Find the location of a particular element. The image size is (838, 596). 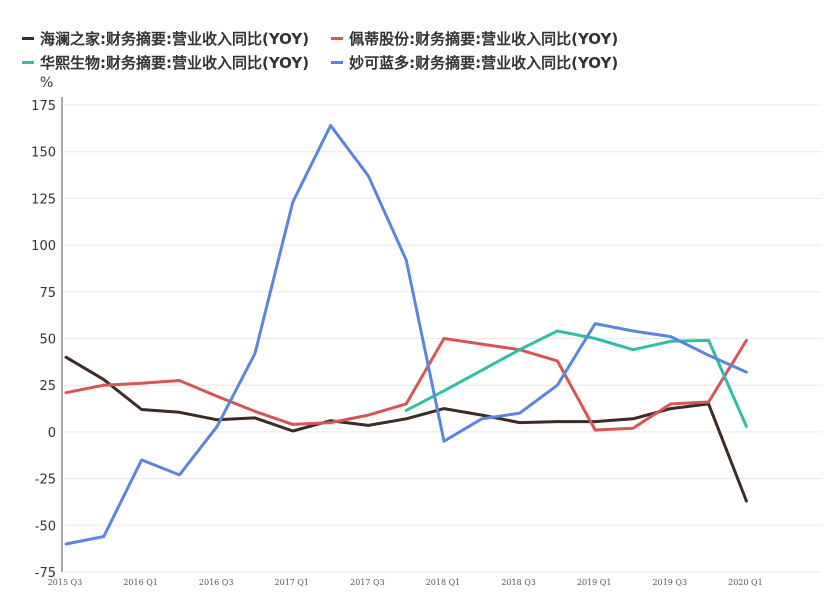

y-tick-label: -25 is located at coordinates (45, 480).